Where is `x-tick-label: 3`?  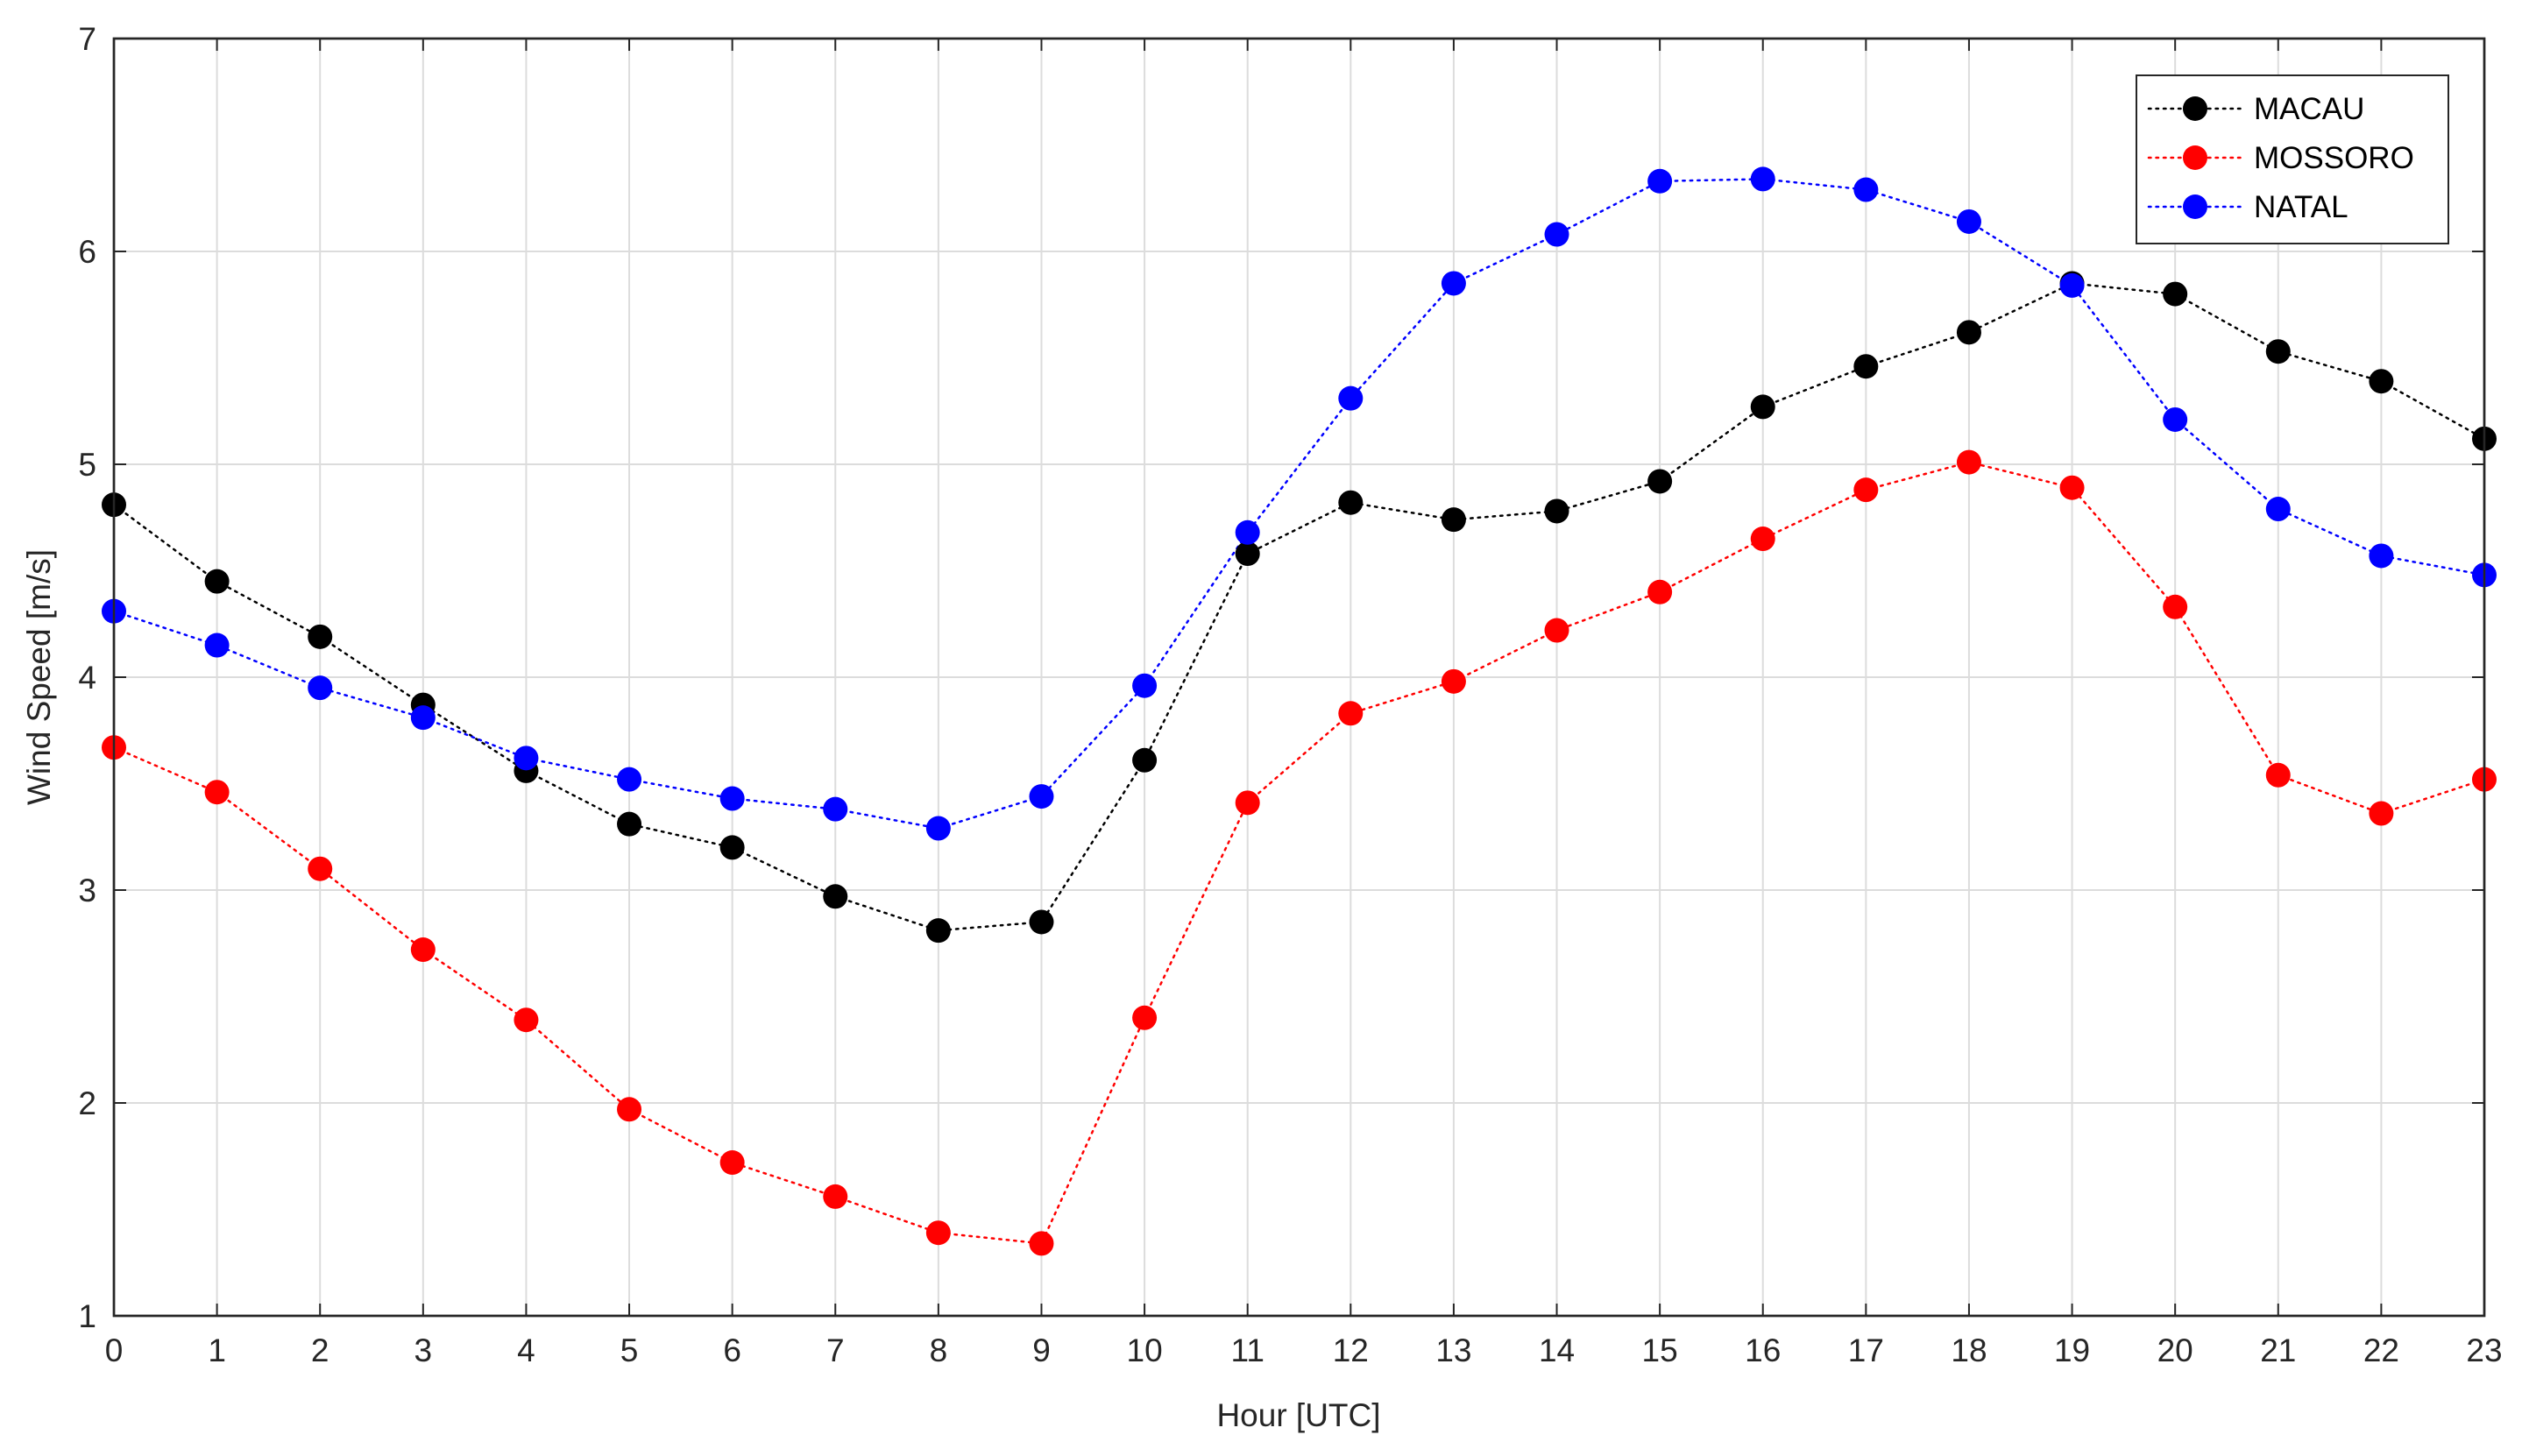 x-tick-label: 3 is located at coordinates (423, 1350).